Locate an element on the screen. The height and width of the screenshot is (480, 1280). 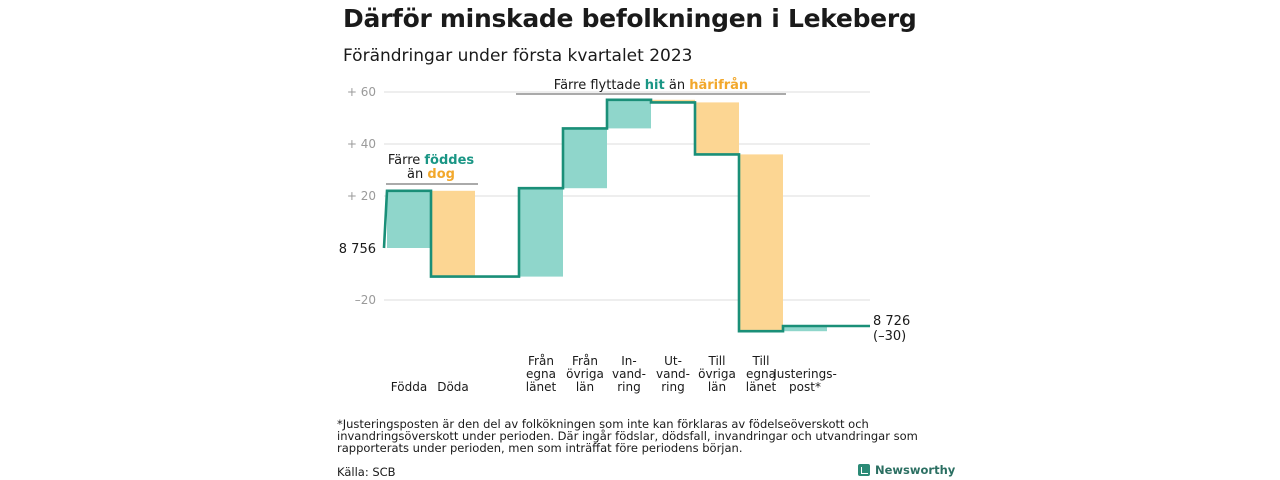
newsworthy-icon is located at coordinates (864, 470).